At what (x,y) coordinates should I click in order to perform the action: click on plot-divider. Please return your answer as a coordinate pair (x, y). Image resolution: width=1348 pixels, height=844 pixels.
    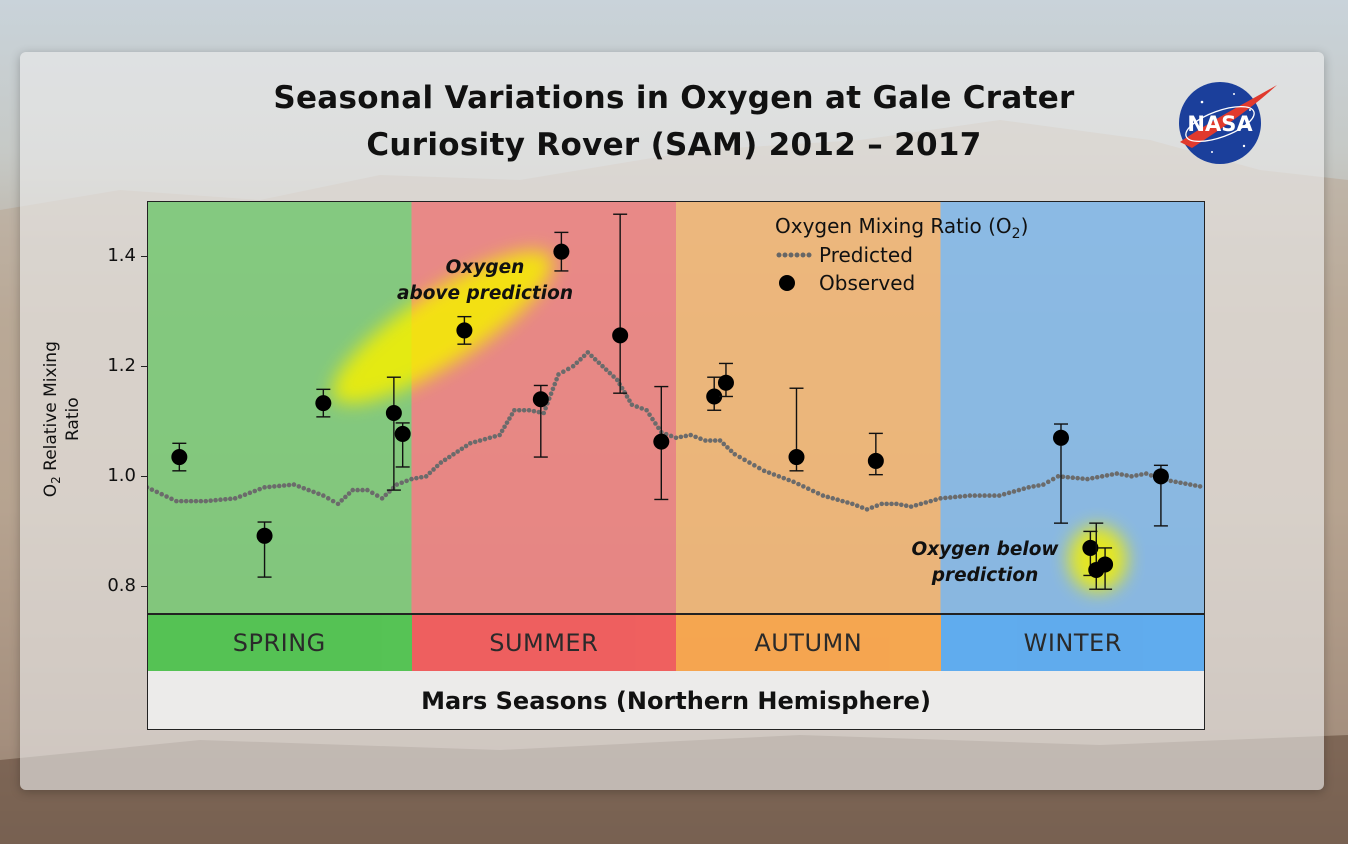
    Looking at the image, I should click on (676, 614).